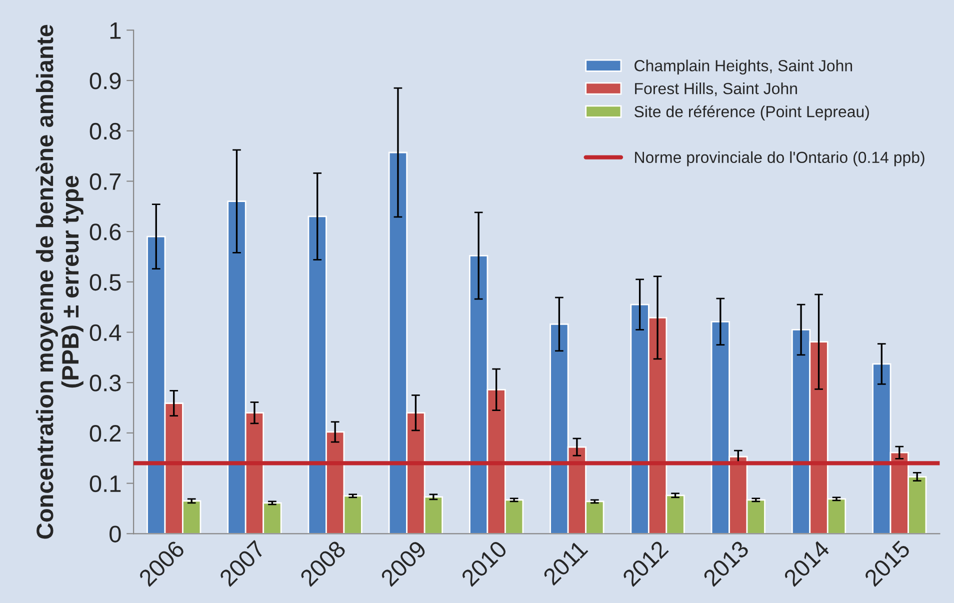 This screenshot has height=603, width=954. Describe the element at coordinates (105, 483) in the screenshot. I see `y-tick-label: 0.1` at that location.